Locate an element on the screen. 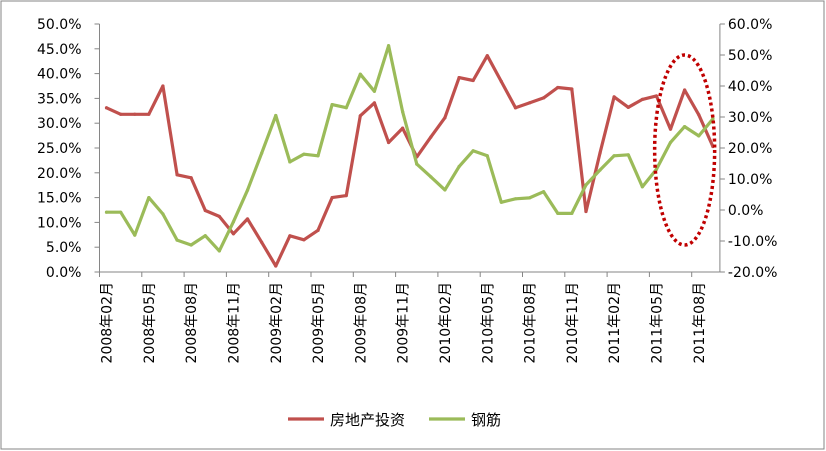 Image resolution: width=826 pixels, height=451 pixels. x-tick-label: 2011年08月 is located at coordinates (700, 322).